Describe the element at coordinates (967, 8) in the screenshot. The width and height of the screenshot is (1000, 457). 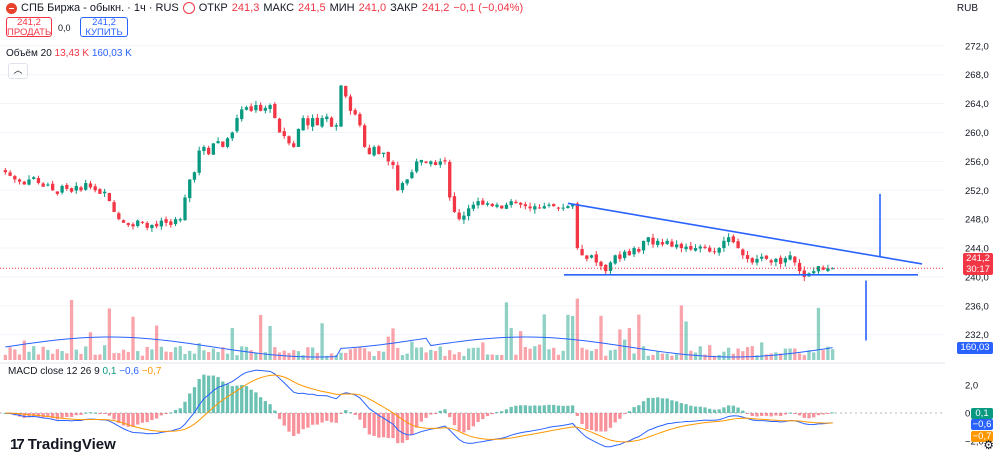
I see `currency-label: RUB` at that location.